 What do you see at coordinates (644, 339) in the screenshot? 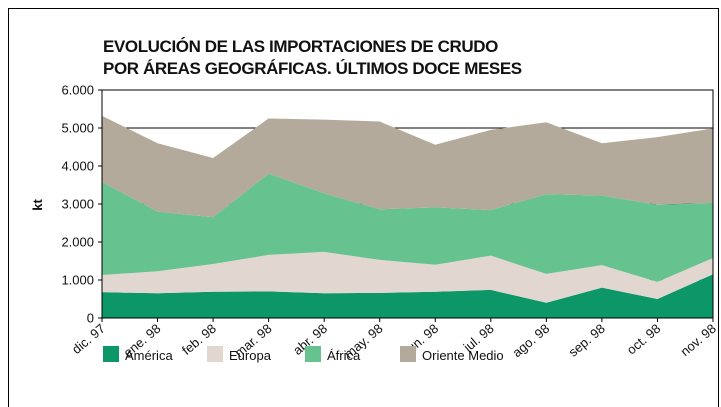
I see `x-tick-label: oct. 98` at bounding box center [644, 339].